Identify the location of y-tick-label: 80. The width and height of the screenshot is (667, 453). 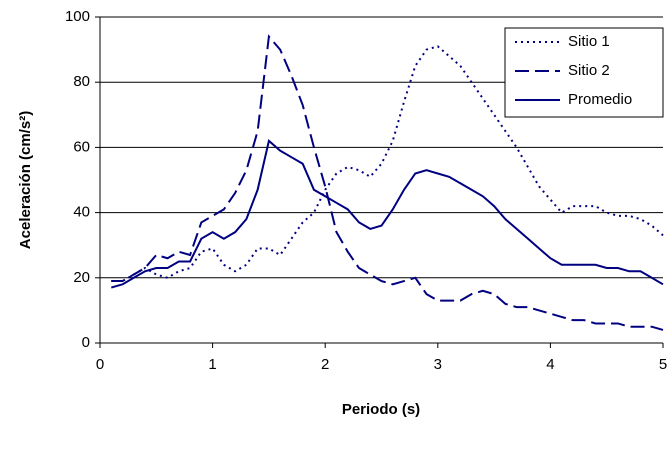
(81, 81).